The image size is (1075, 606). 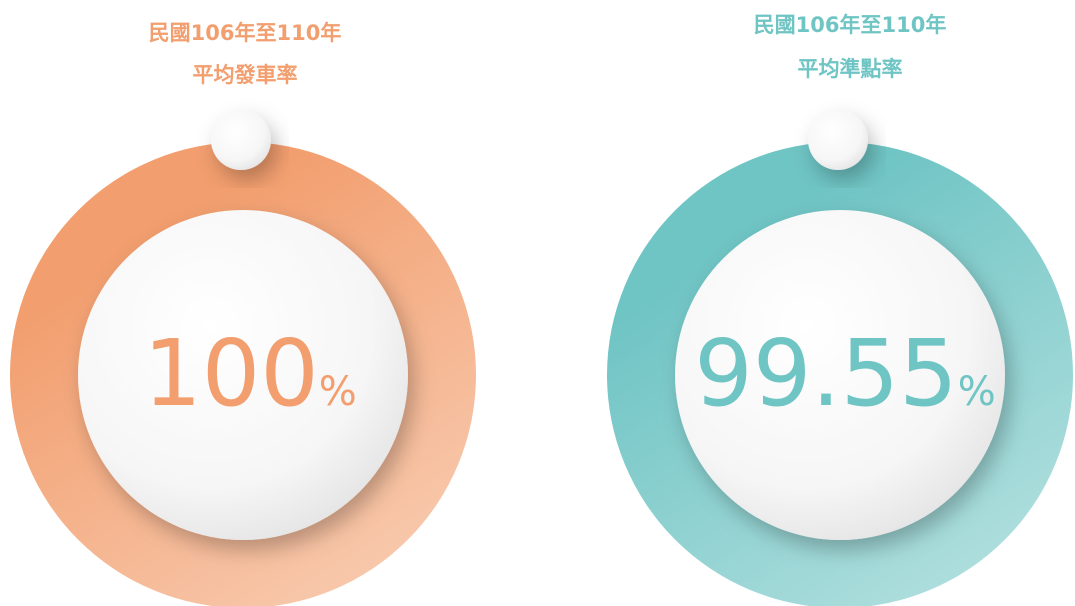 I want to click on value: 99.55, so click(x=825, y=373).